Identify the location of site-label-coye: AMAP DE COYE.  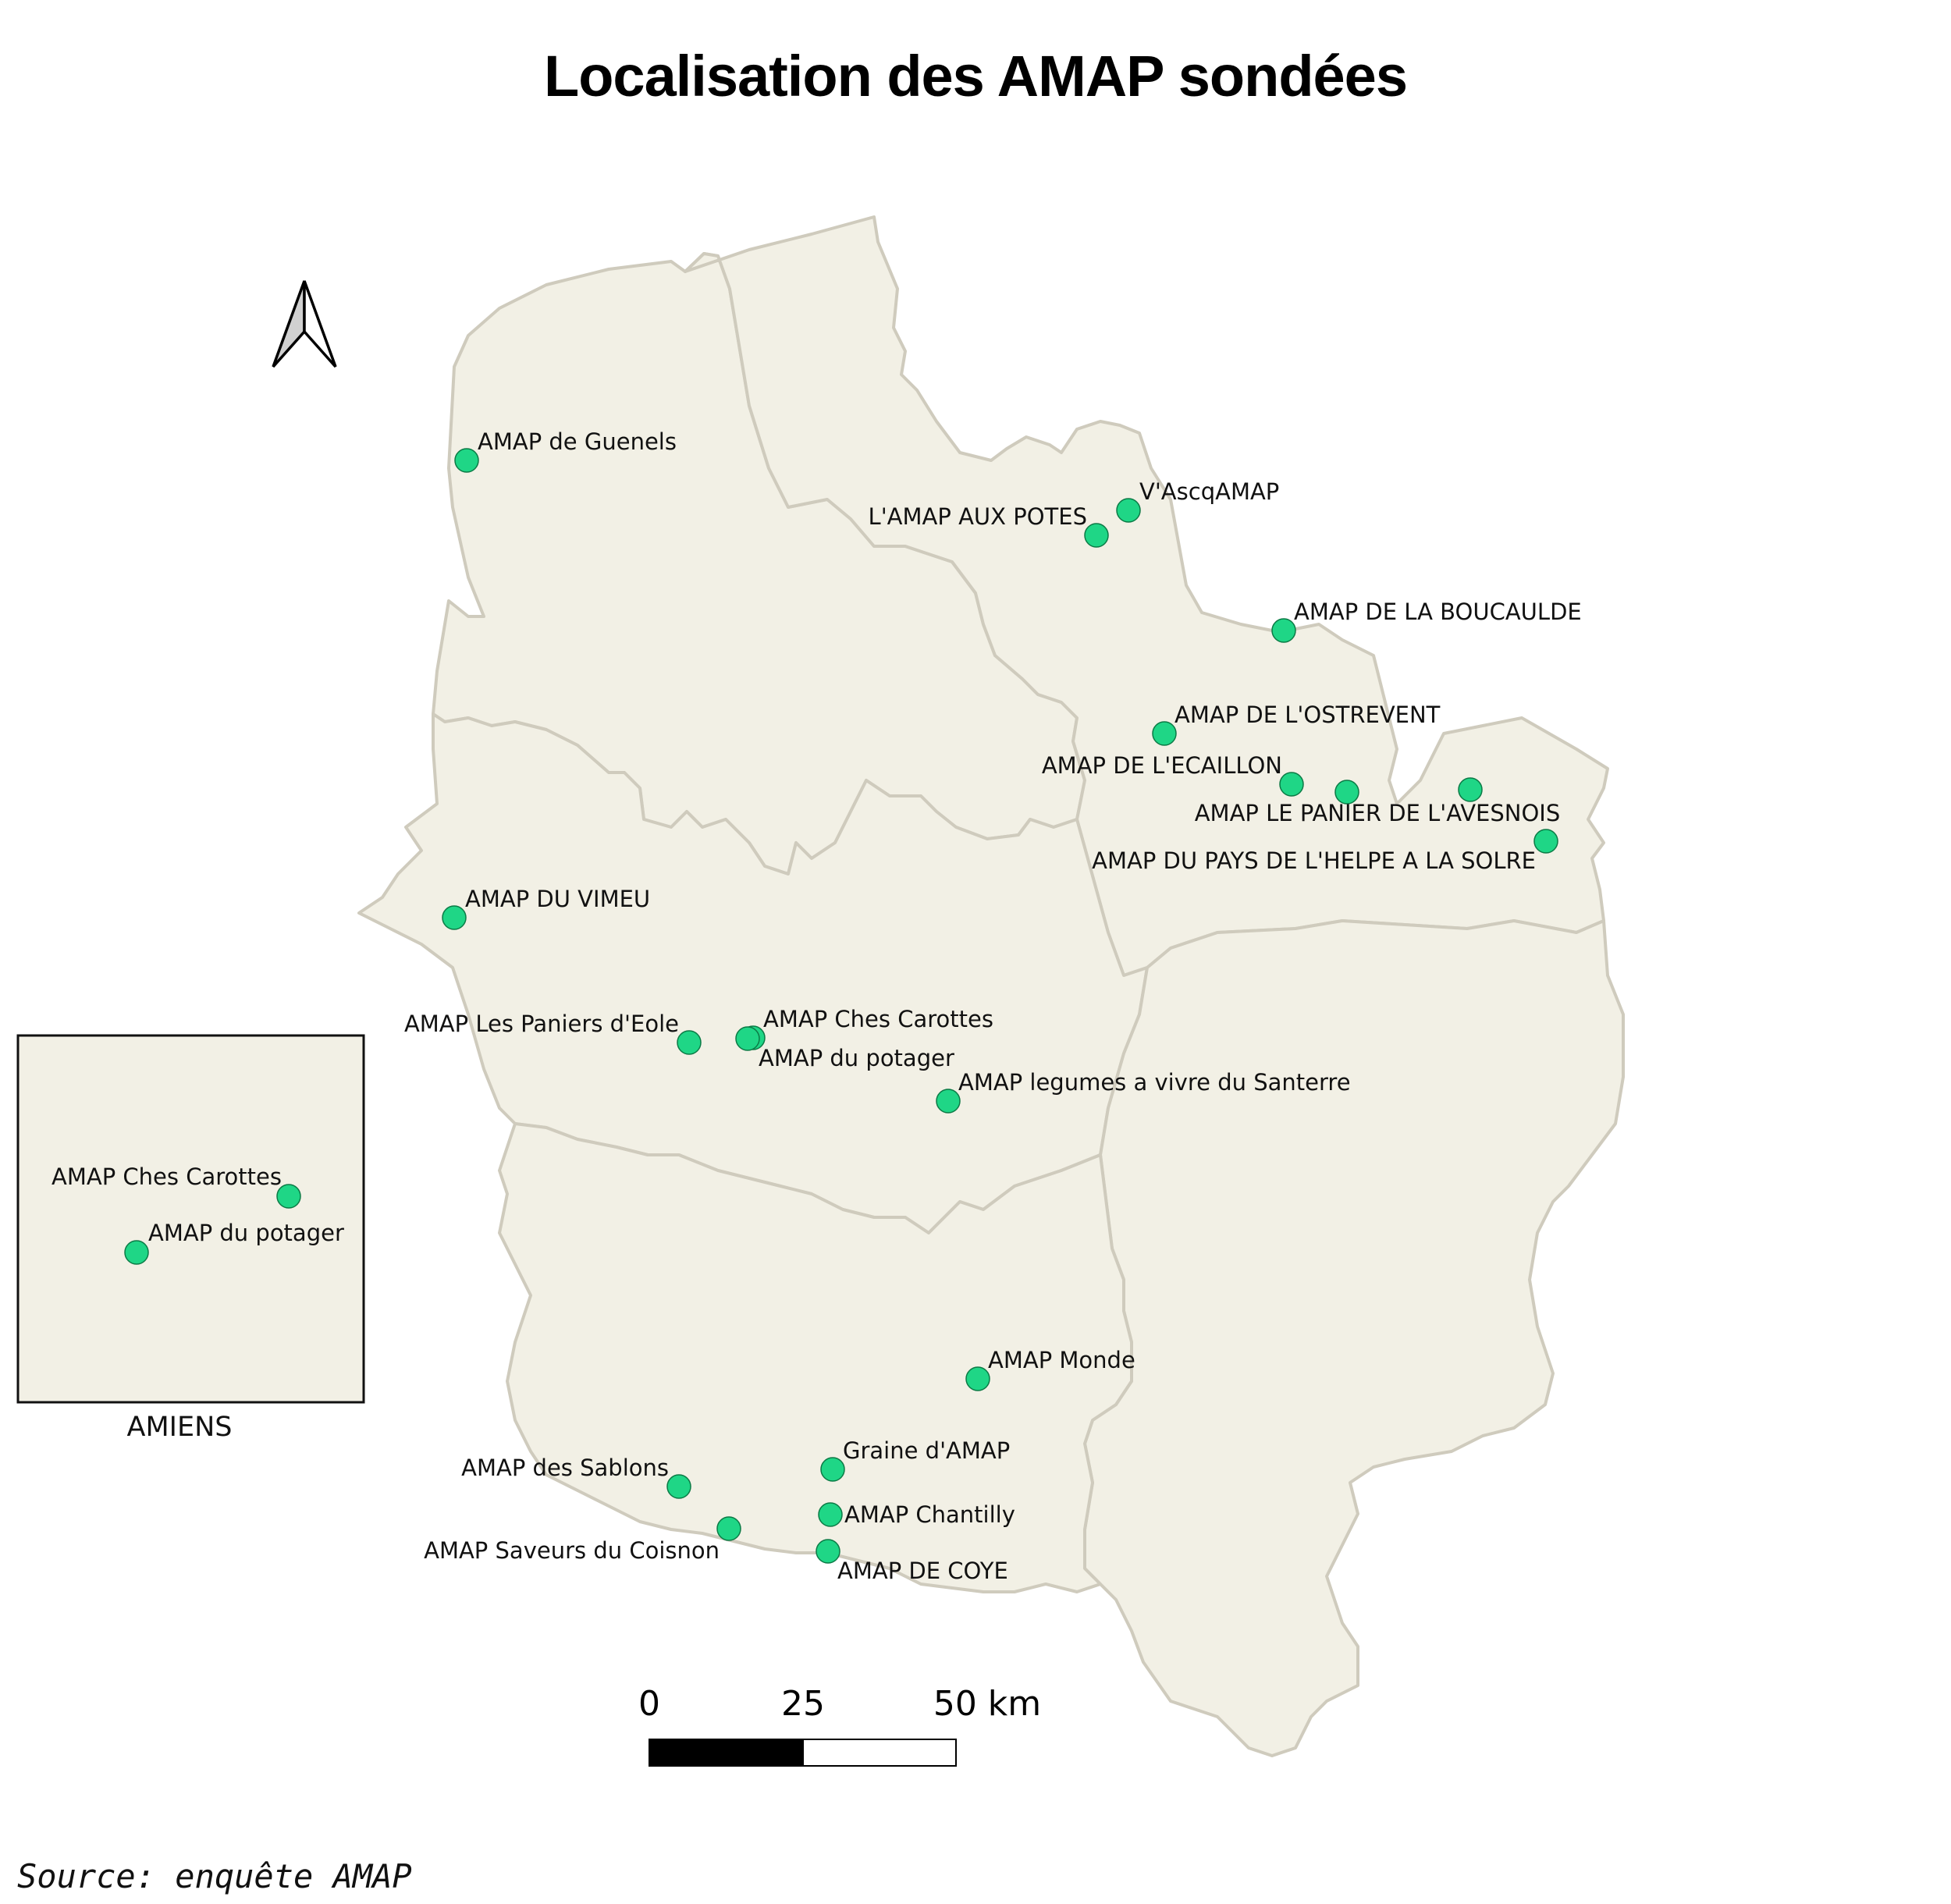
(922, 1571).